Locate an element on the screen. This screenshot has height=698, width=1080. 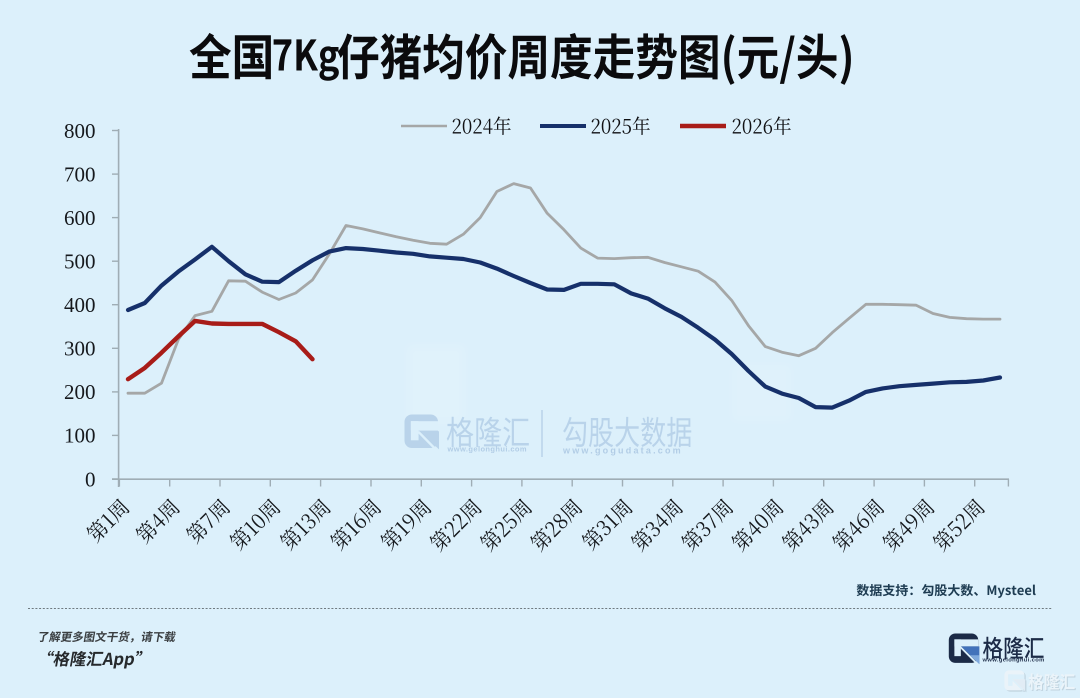
svg-text: 500 is located at coordinates (80, 262).